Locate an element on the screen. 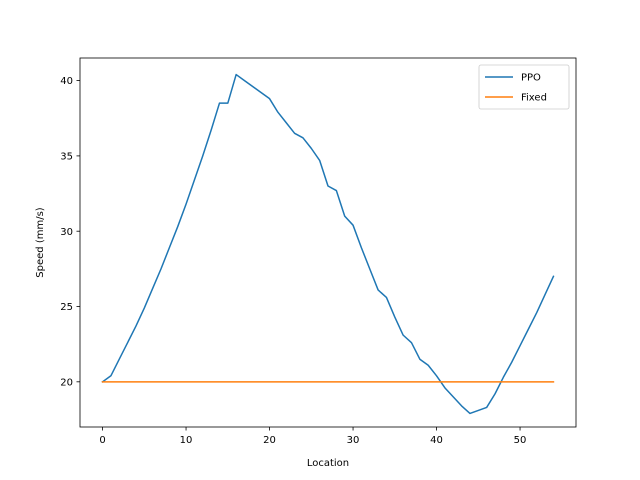 The width and height of the screenshot is (640, 480). x-tick-label: 30 is located at coordinates (353, 440).